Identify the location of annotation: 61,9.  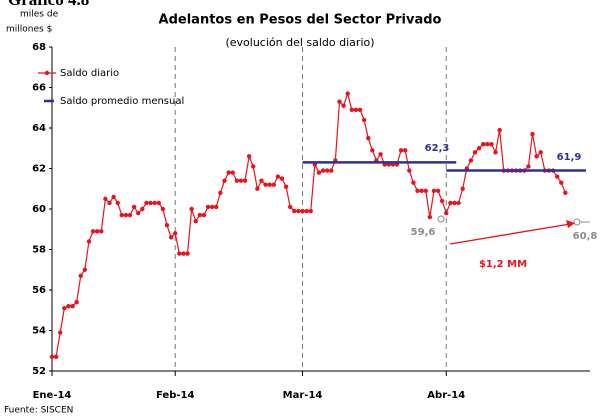
(569, 157).